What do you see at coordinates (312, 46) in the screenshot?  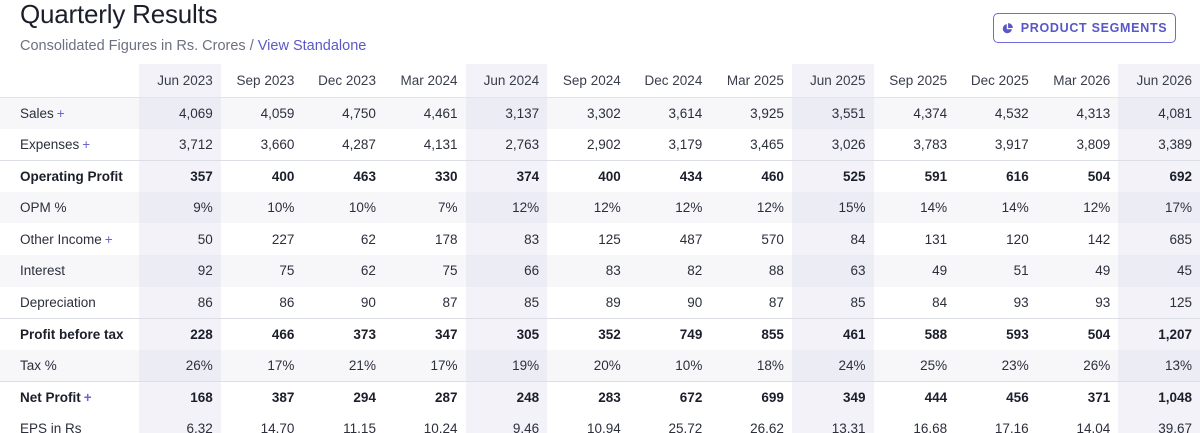 I see `view-standalone-link: View Standalone` at bounding box center [312, 46].